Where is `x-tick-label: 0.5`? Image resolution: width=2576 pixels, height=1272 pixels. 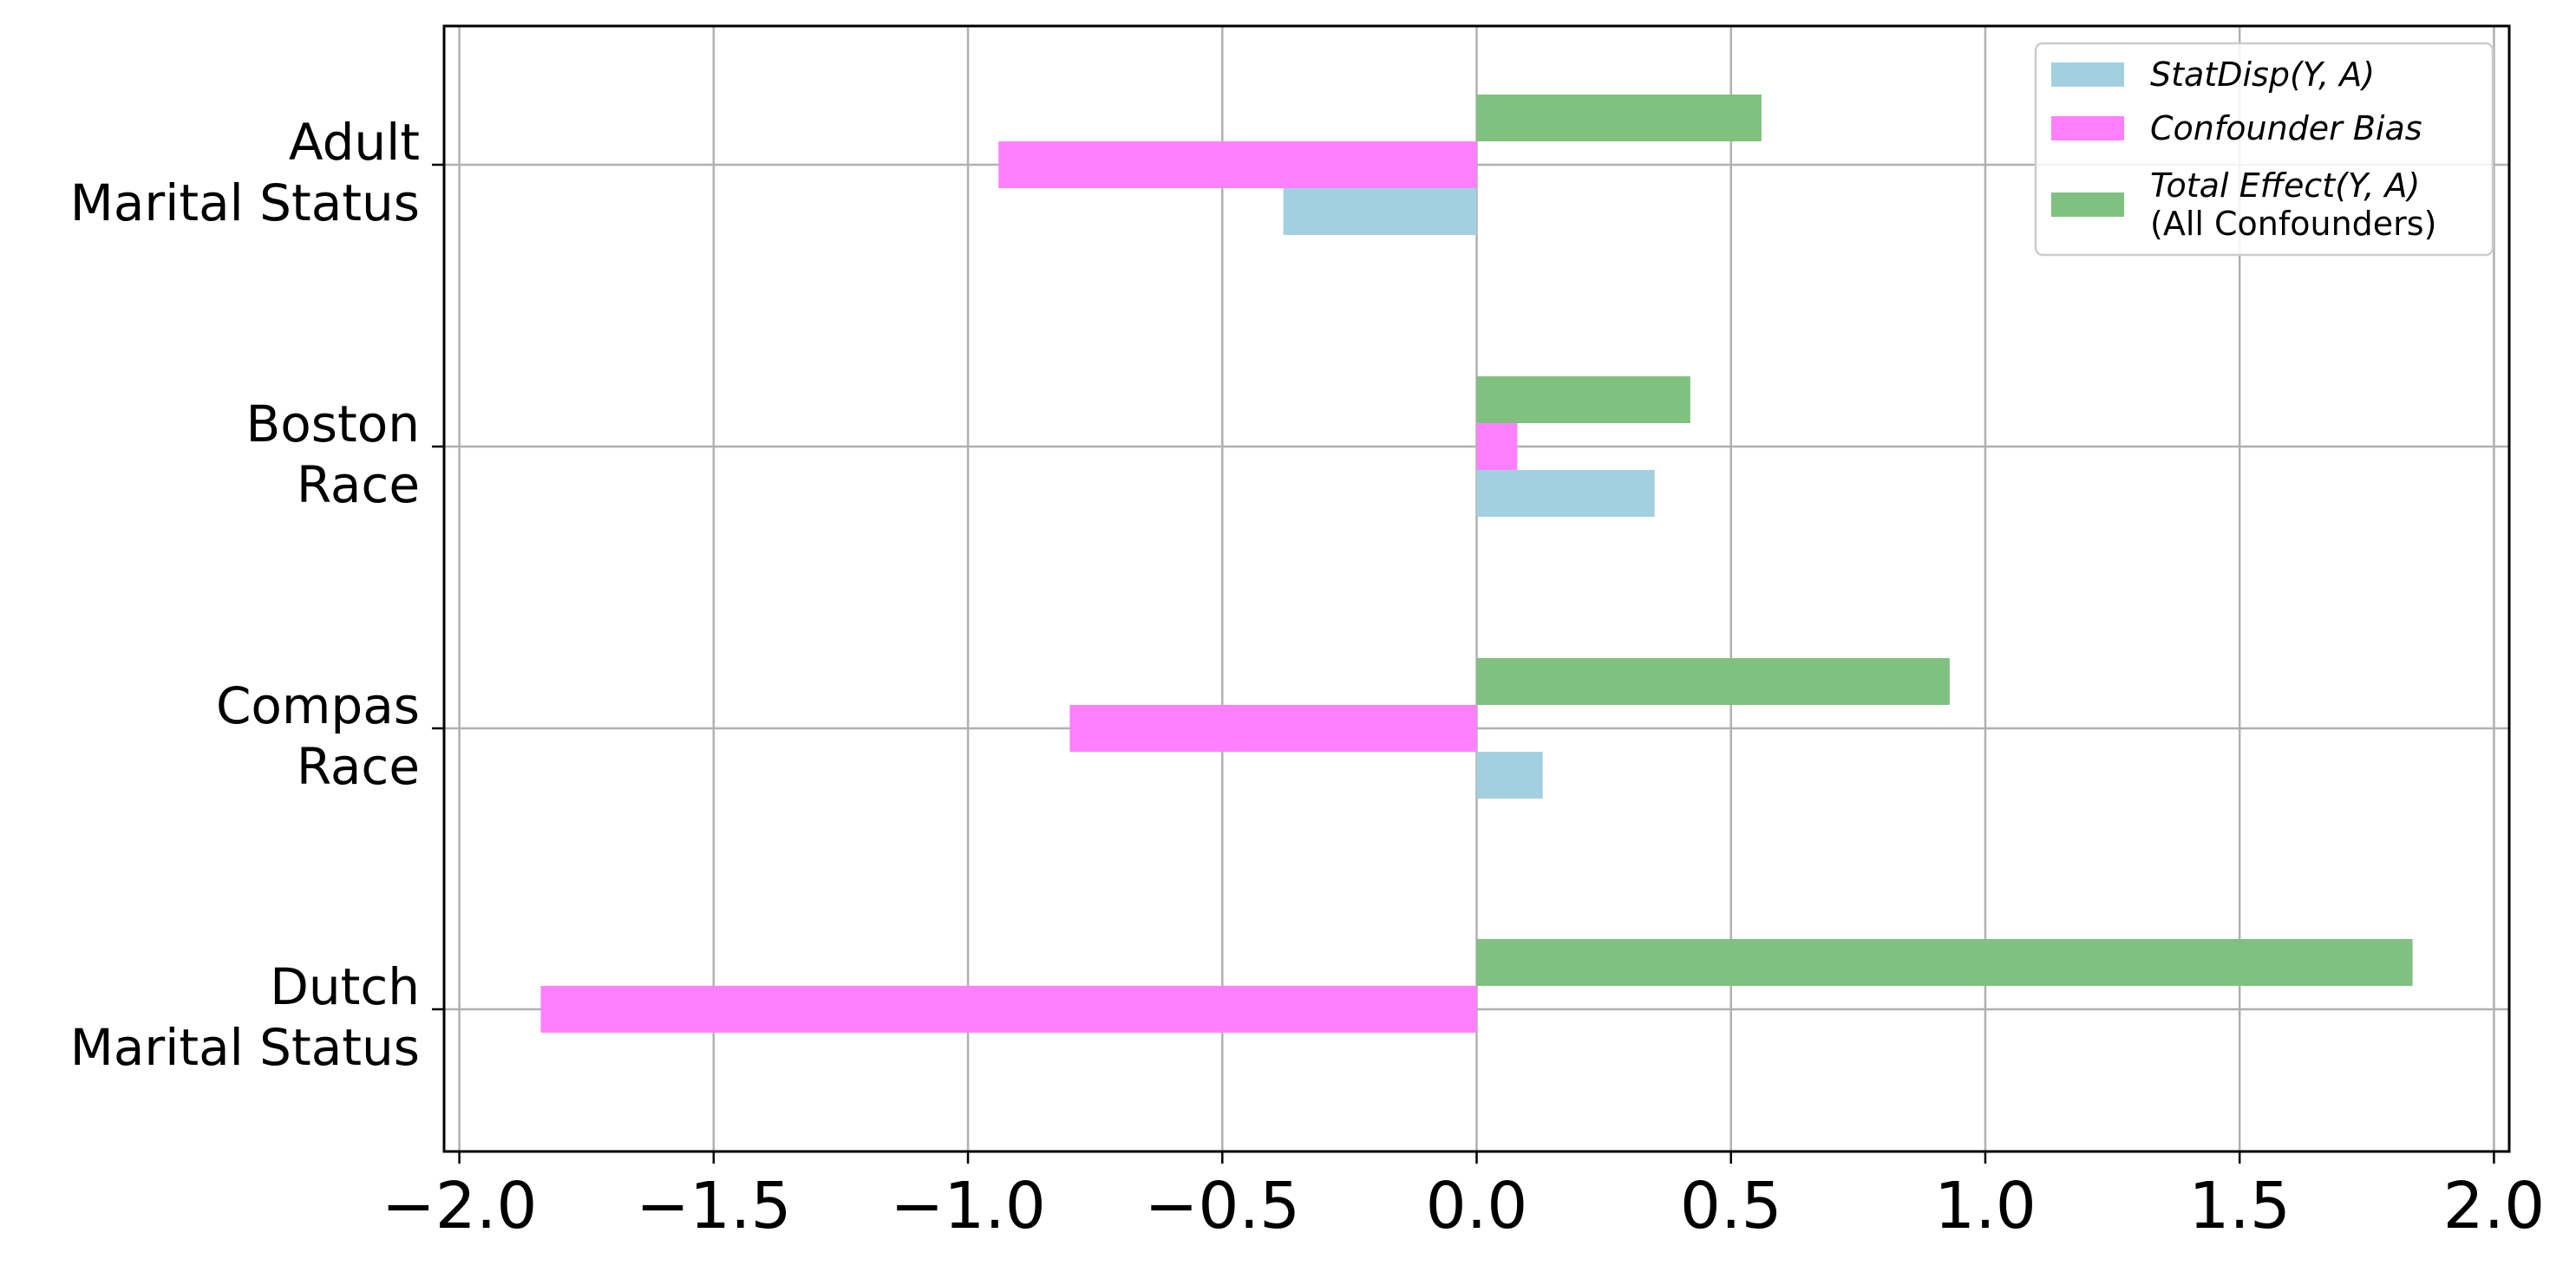
x-tick-label: 0.5 is located at coordinates (1731, 1206).